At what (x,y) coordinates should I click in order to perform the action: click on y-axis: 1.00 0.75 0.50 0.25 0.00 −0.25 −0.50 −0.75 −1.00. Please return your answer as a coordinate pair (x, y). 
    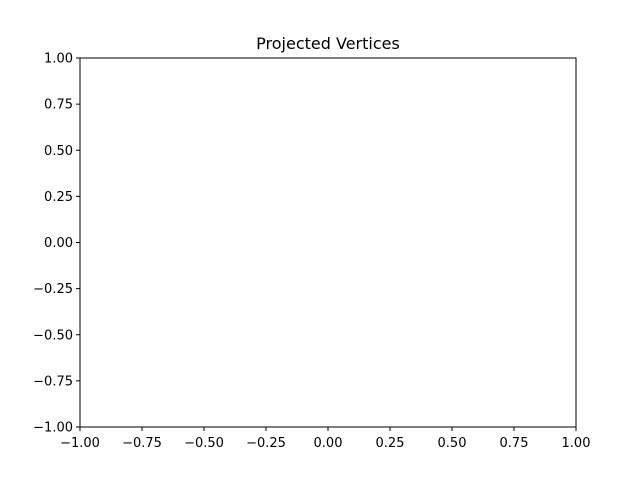
    Looking at the image, I should click on (56, 244).